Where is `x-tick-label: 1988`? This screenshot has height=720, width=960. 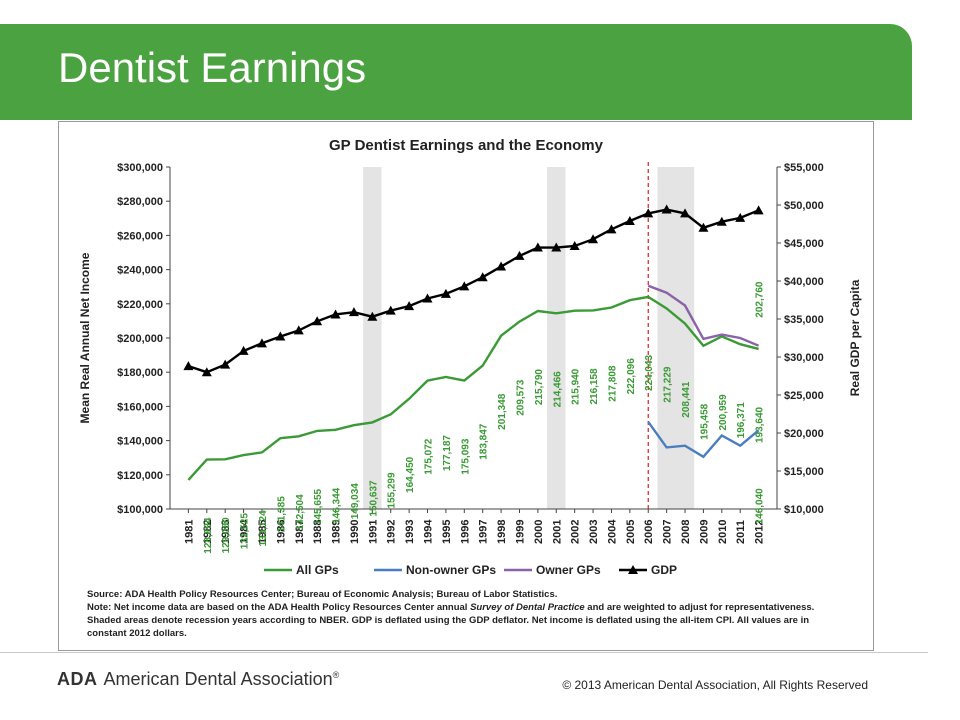 x-tick-label: 1988 is located at coordinates (318, 532).